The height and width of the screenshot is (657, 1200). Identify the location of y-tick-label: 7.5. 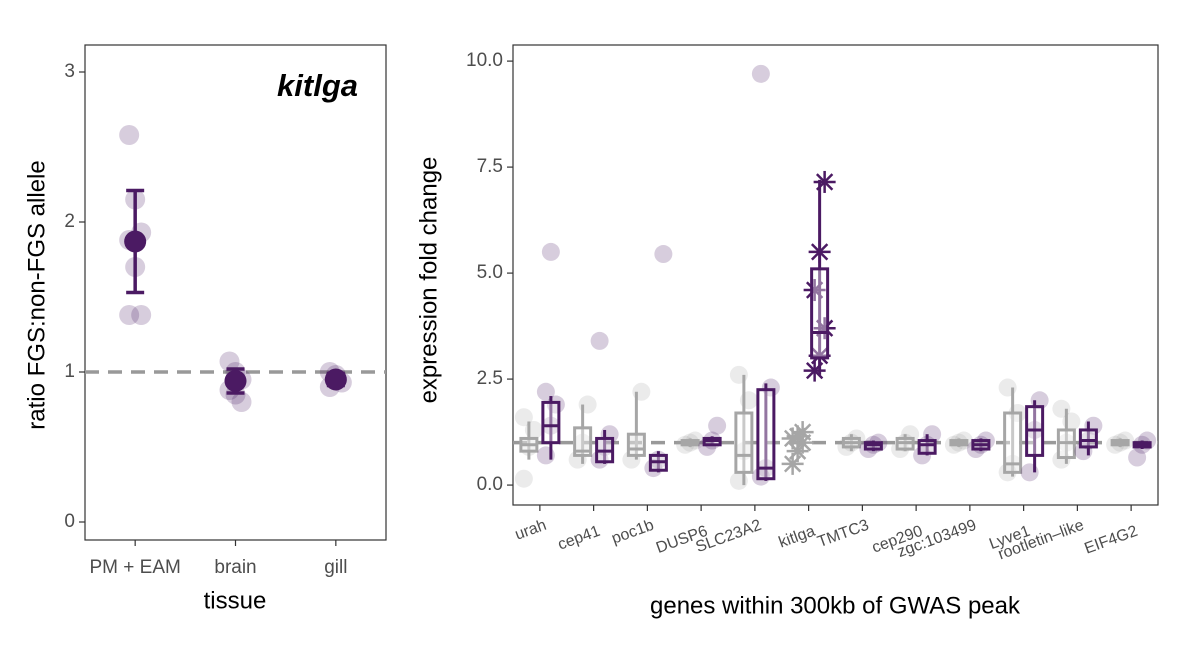
(490, 166).